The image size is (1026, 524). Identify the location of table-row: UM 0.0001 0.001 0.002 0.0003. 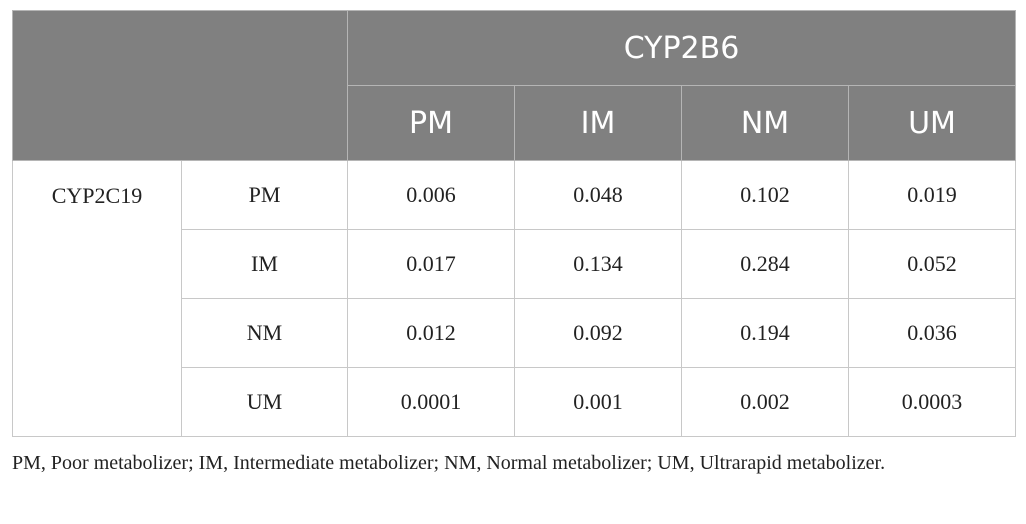
(515, 402).